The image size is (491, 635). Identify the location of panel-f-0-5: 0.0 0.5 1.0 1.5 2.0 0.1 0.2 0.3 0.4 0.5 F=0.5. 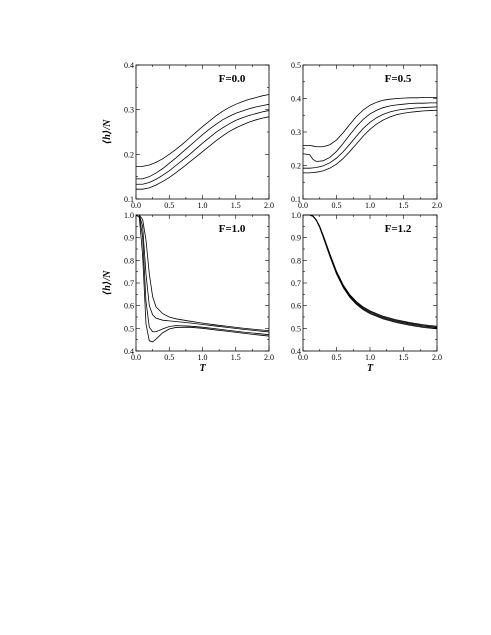
(366, 135).